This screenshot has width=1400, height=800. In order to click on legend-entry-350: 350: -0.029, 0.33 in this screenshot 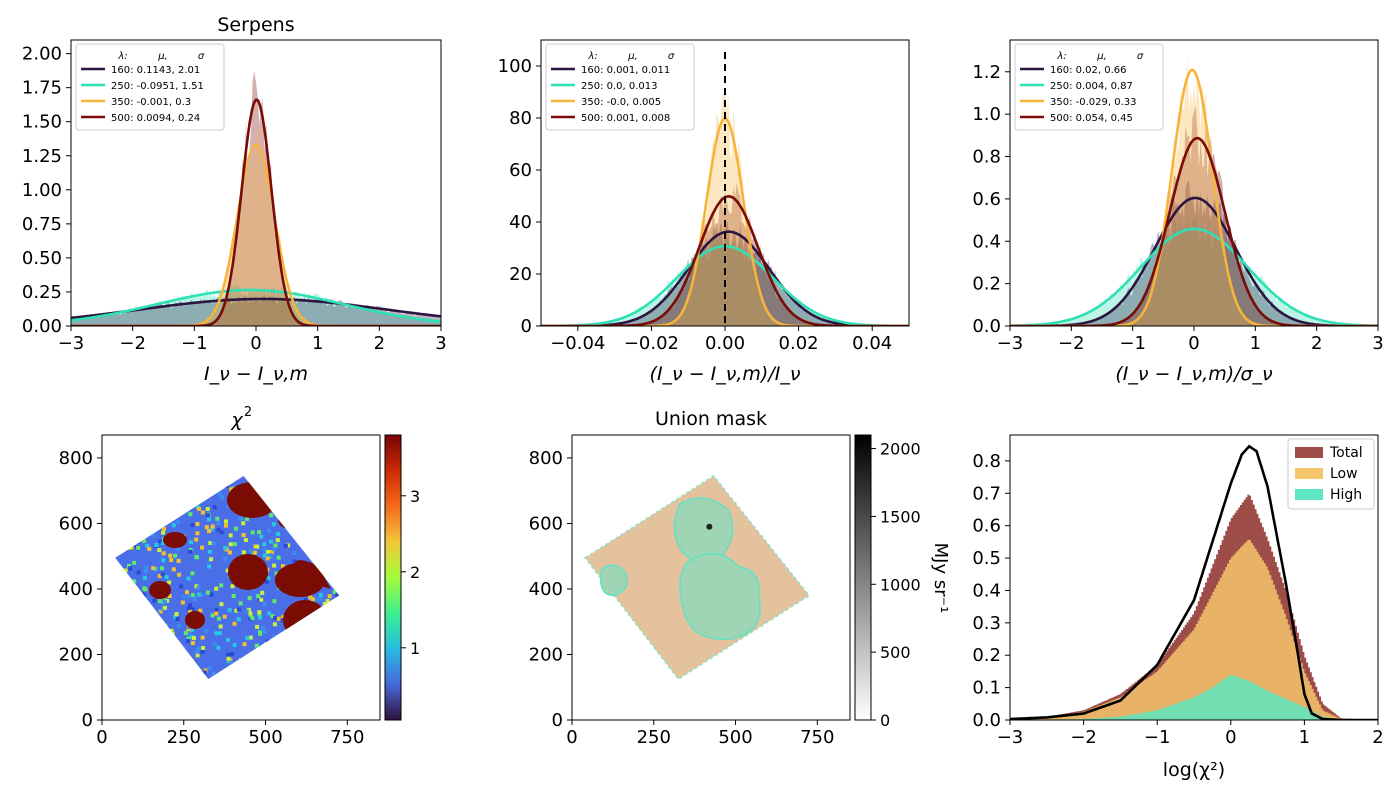, I will do `click(1093, 102)`.